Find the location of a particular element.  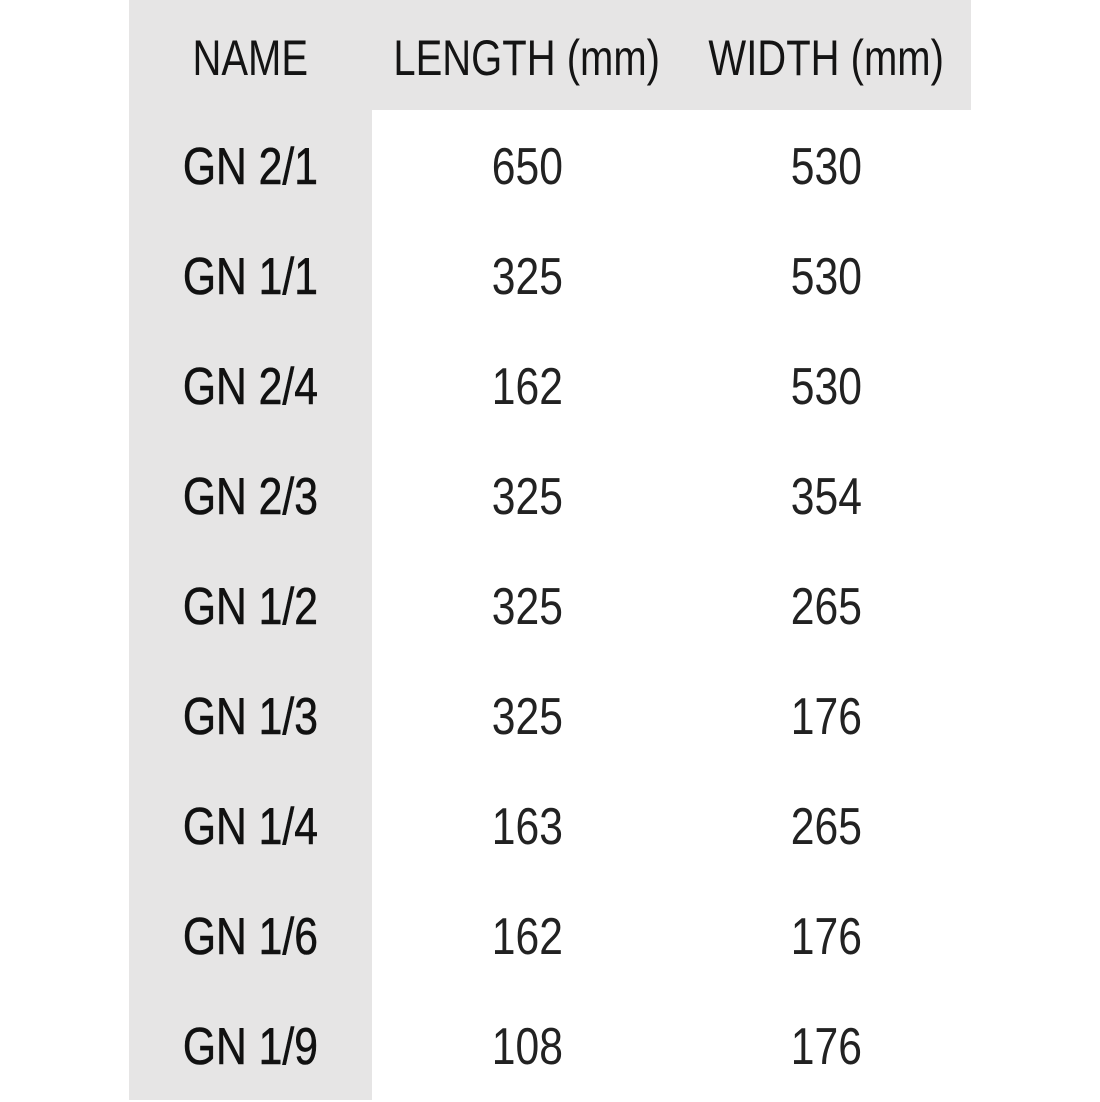

table-cell-name: GN 1/3 is located at coordinates (250, 717).